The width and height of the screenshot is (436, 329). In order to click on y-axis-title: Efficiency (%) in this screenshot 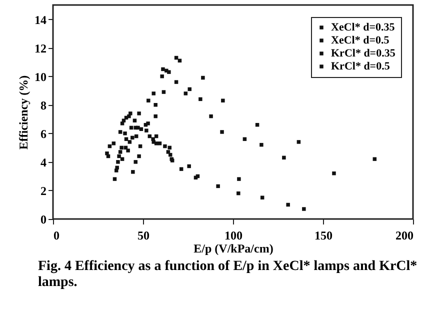, I will do `click(23, 112)`.